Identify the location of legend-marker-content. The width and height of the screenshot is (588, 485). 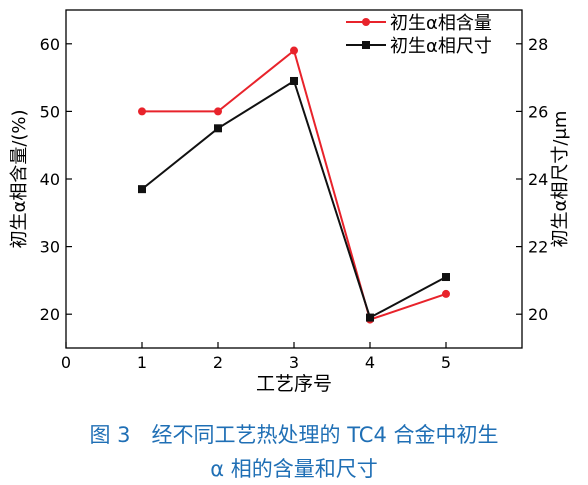
(366, 22).